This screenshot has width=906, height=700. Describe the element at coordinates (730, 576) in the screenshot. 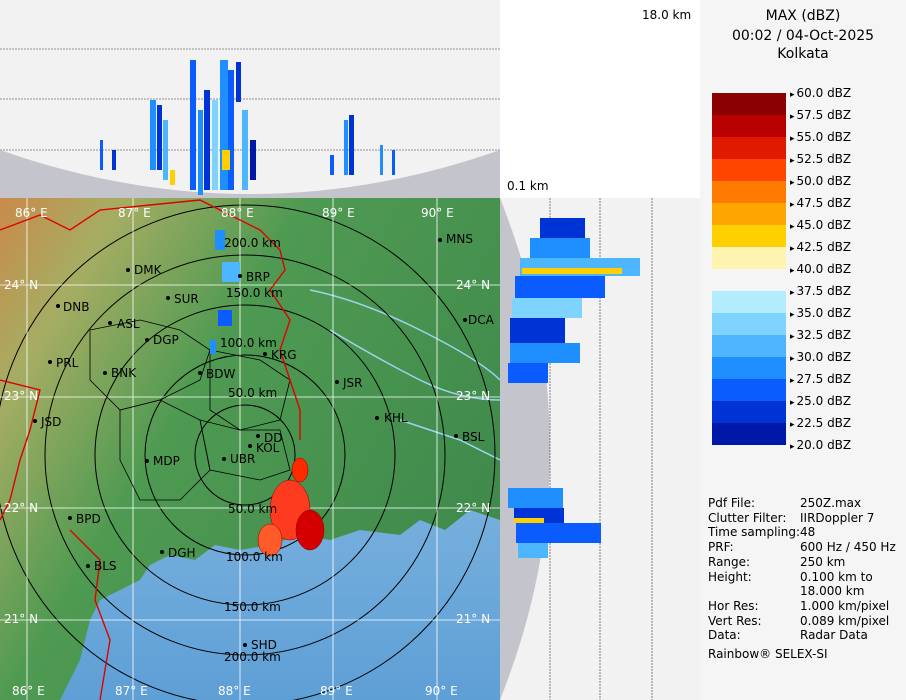

I see `info-key: Height:` at that location.